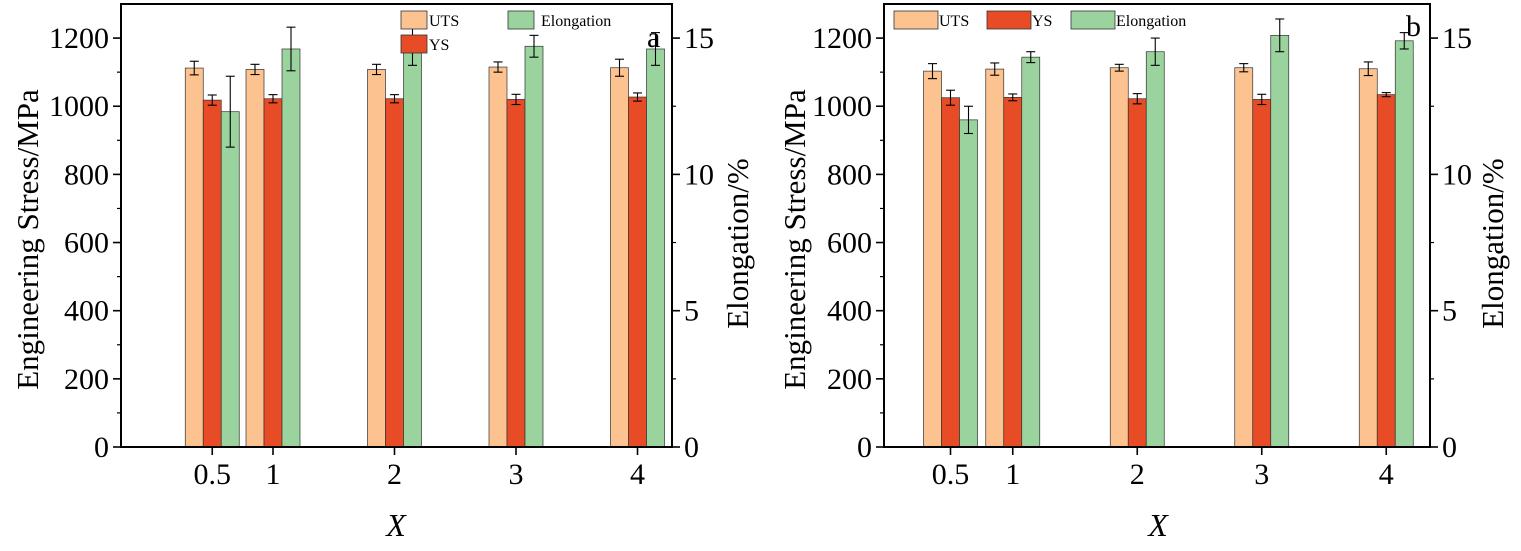  What do you see at coordinates (86, 311) in the screenshot?
I see `y-left-tick-label: 400` at bounding box center [86, 311].